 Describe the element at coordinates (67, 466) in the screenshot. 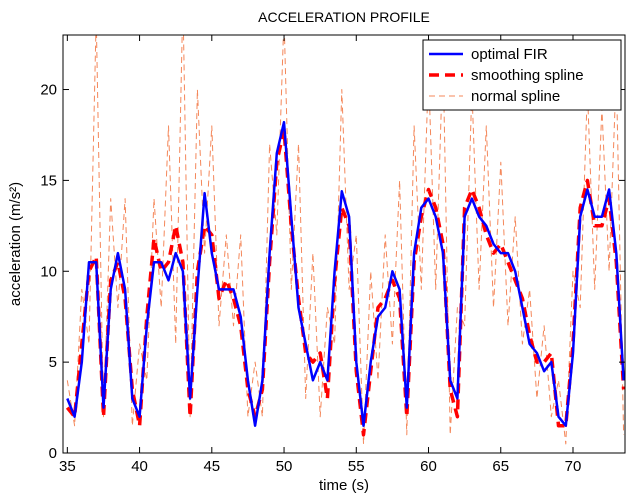

I see `x-tick-label: 35` at that location.